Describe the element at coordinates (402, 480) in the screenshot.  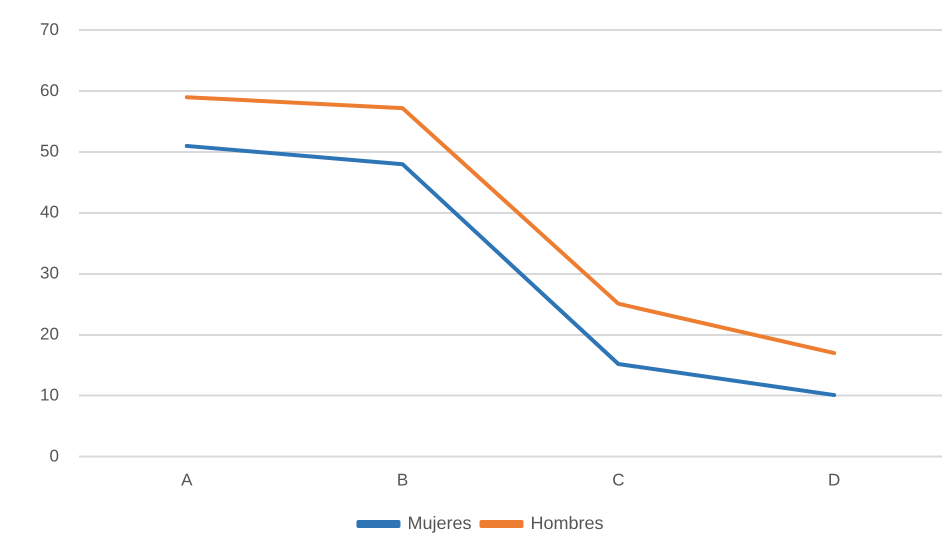
I see `x-tick-label: B` at that location.